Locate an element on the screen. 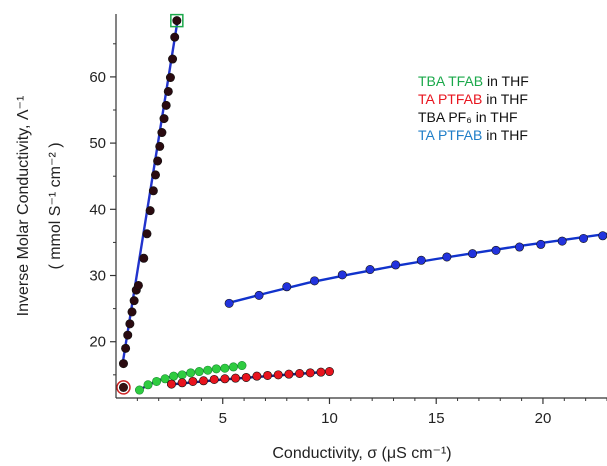 The image size is (607, 466). legend-entry: TBA PF₆ in THF is located at coordinates (468, 117).